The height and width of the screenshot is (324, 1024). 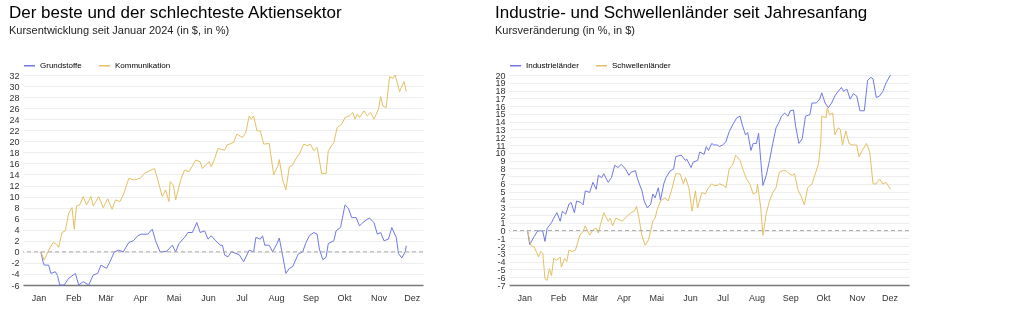 What do you see at coordinates (175, 12) in the screenshot?
I see `chart-title: Der beste und der schlechteste Aktiensektor` at bounding box center [175, 12].